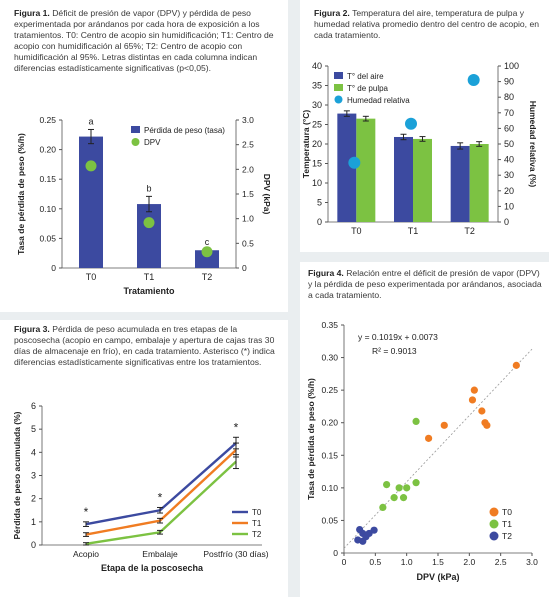 This screenshot has width=549, height=597. Describe the element at coordinates (91, 277) in the screenshot. I see `fig1-x-tick-label: T0` at that location.